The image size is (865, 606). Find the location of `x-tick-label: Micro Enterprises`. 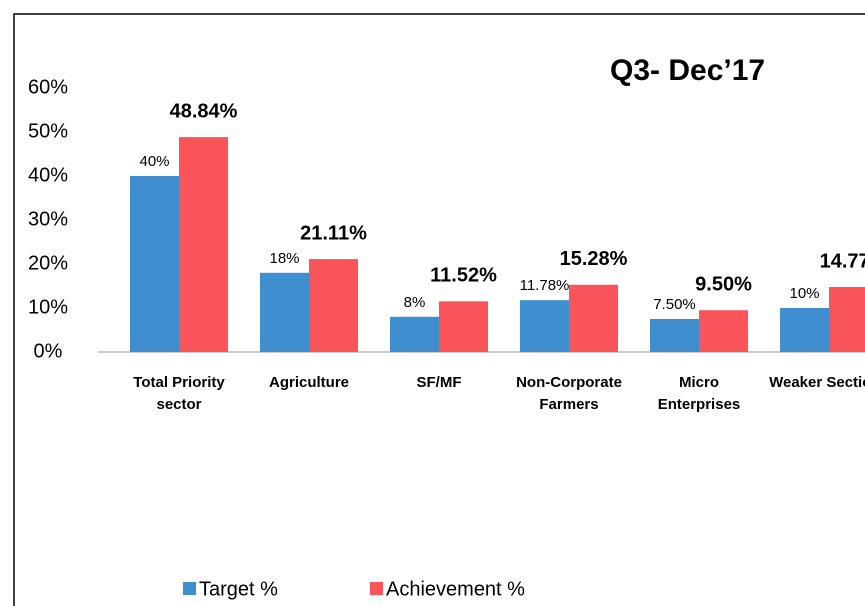

x-tick-label: Micro Enterprises is located at coordinates (699, 393).